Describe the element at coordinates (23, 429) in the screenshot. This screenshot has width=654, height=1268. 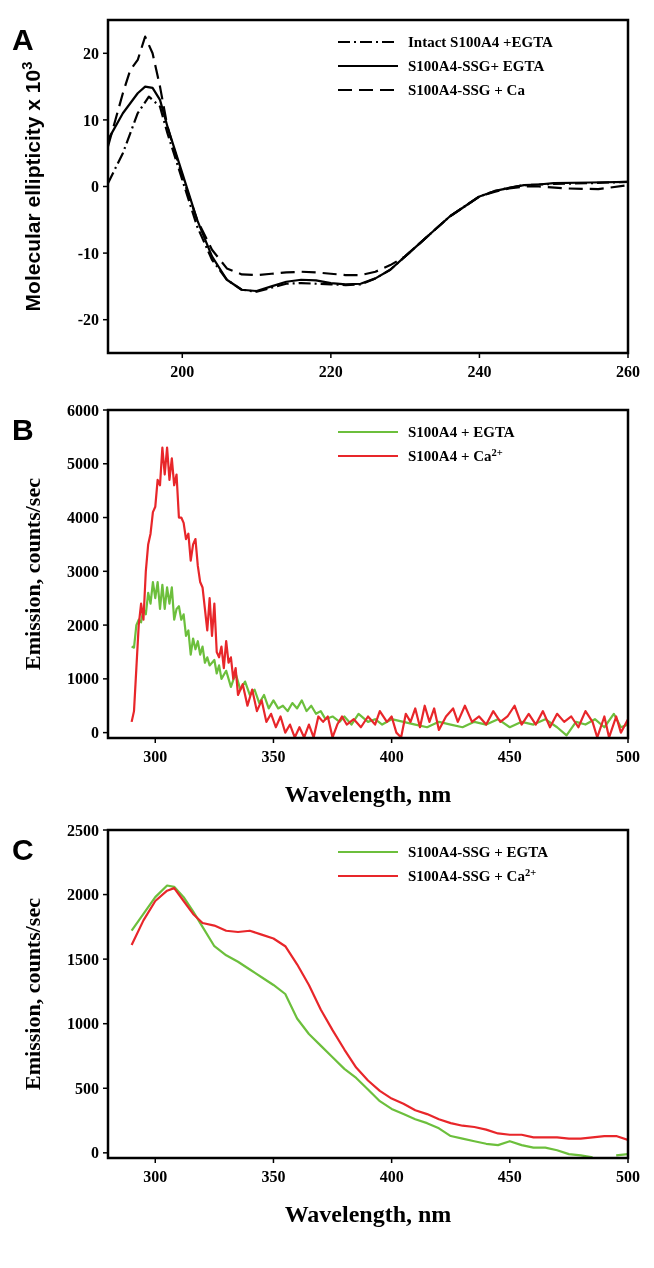
I see `chart-title: B` at that location.